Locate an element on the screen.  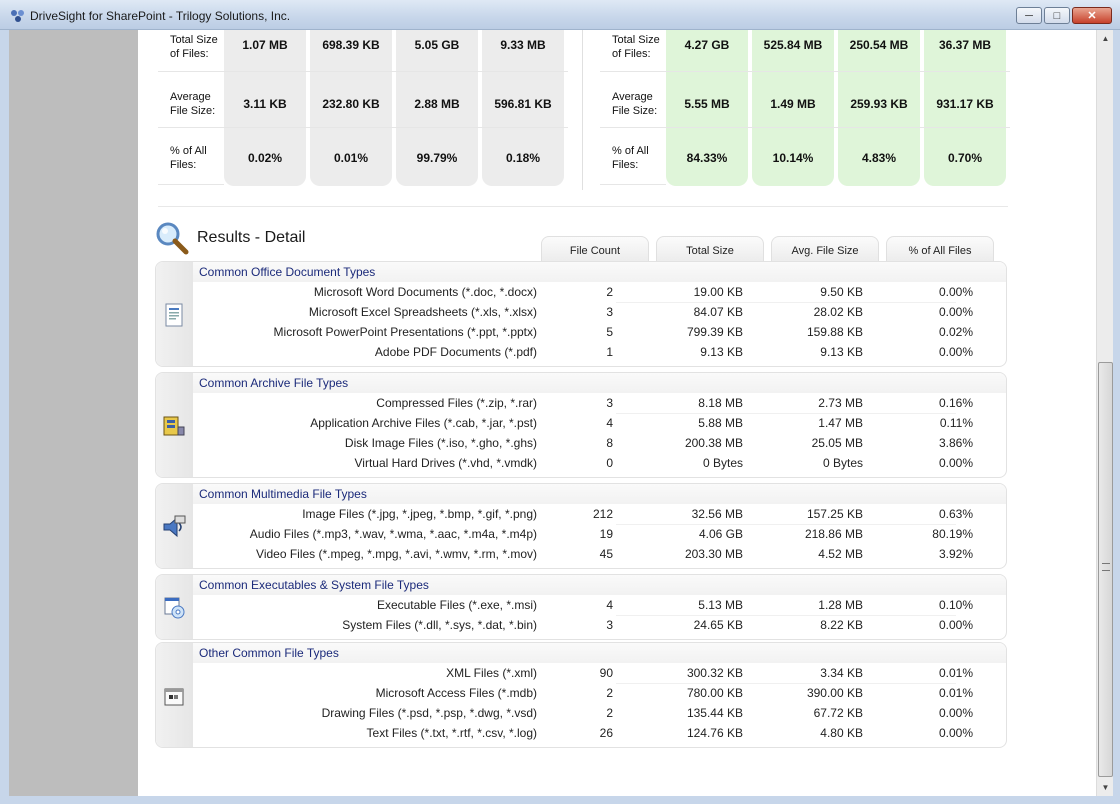
avg-file-size: 2.73 MB is located at coordinates (840, 403).